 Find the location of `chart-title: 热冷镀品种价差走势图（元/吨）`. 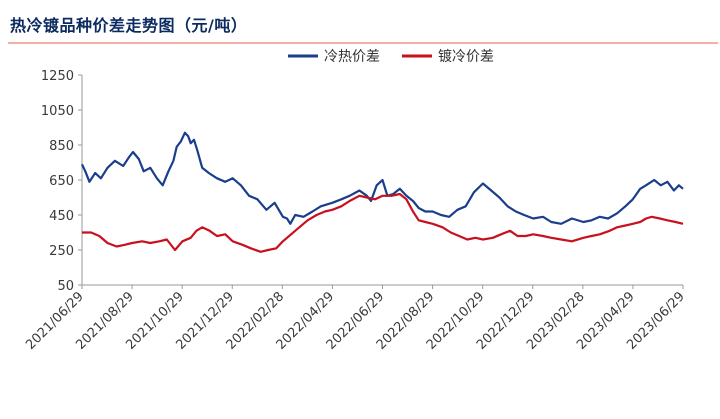

chart-title: 热冷镀品种价差走势图（元/吨） is located at coordinates (129, 25).